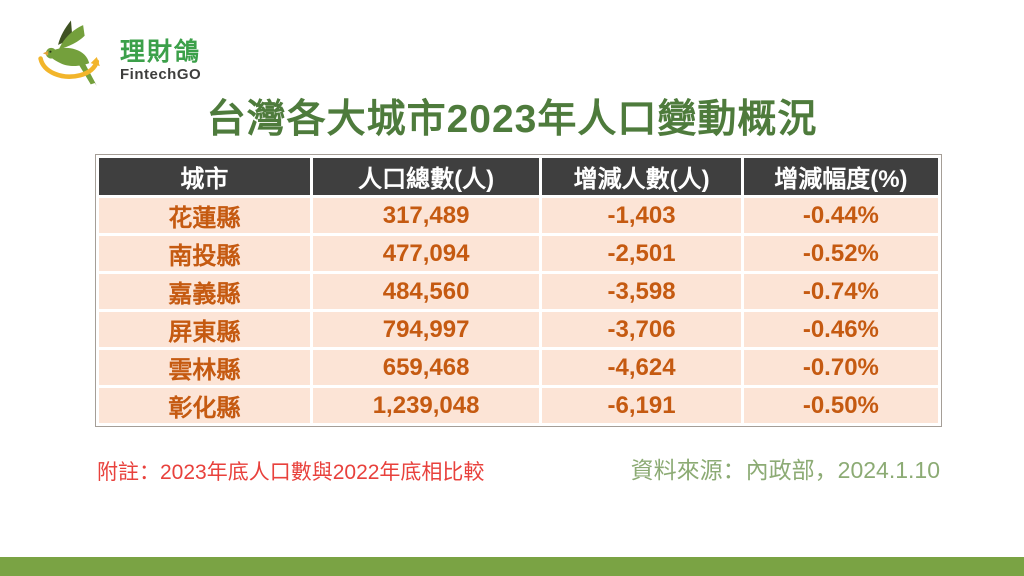 This screenshot has width=1024, height=576. I want to click on table-row: 屏東縣 794,997 -3,706 -0.46%, so click(518, 329).